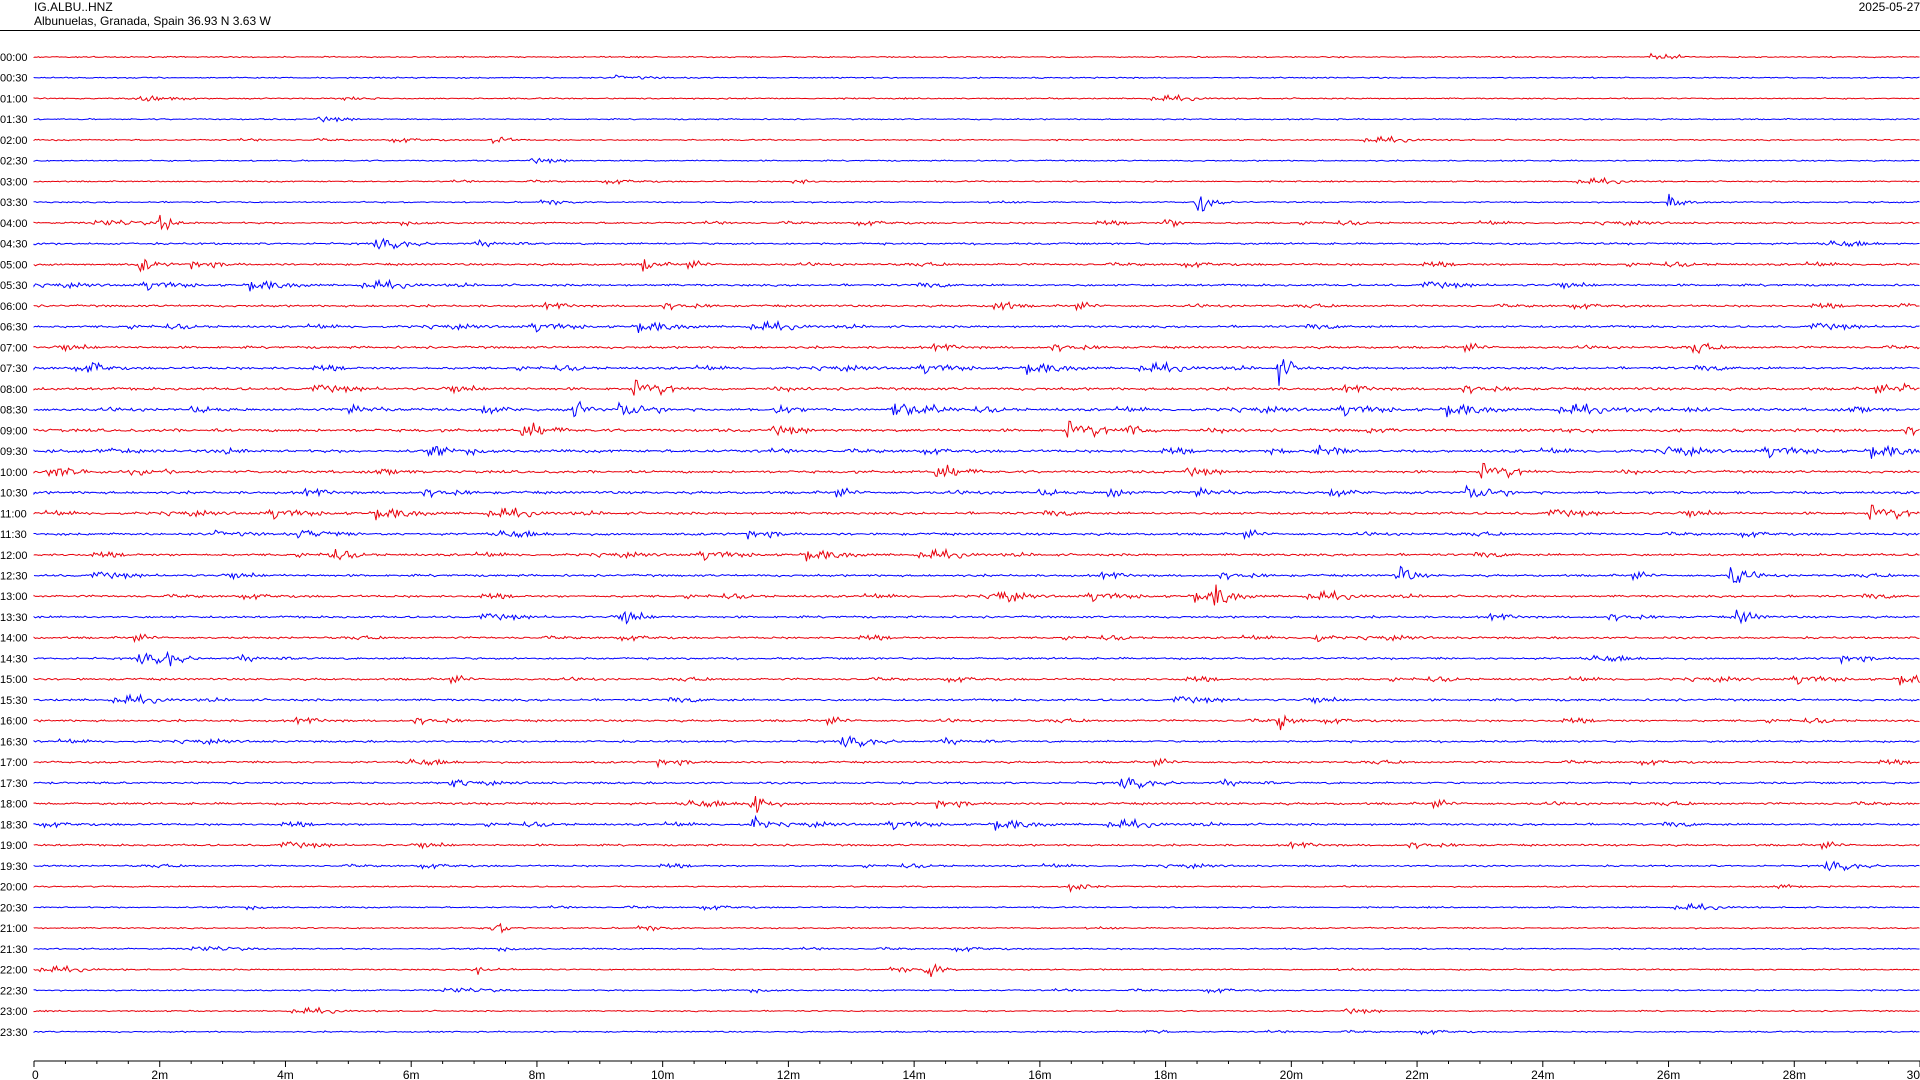 This screenshot has width=1920, height=1080. Describe the element at coordinates (14, 680) in the screenshot. I see `row-time-label: 15:00` at that location.